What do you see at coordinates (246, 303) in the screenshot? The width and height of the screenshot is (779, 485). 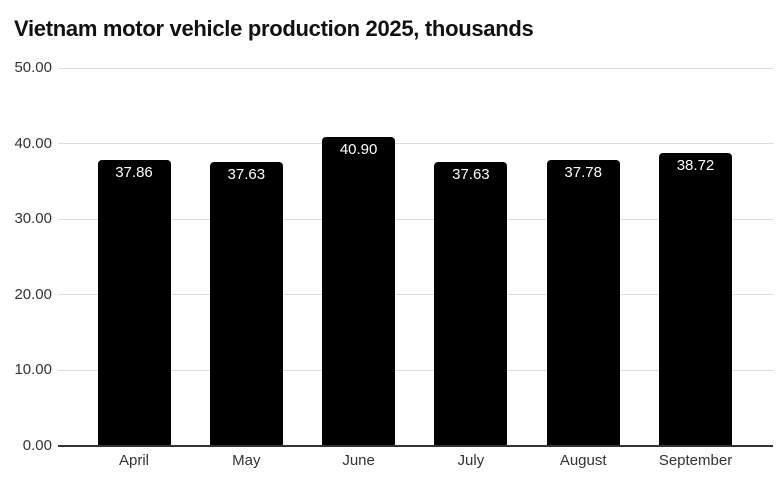 I see `bar-may: 37.63` at bounding box center [246, 303].